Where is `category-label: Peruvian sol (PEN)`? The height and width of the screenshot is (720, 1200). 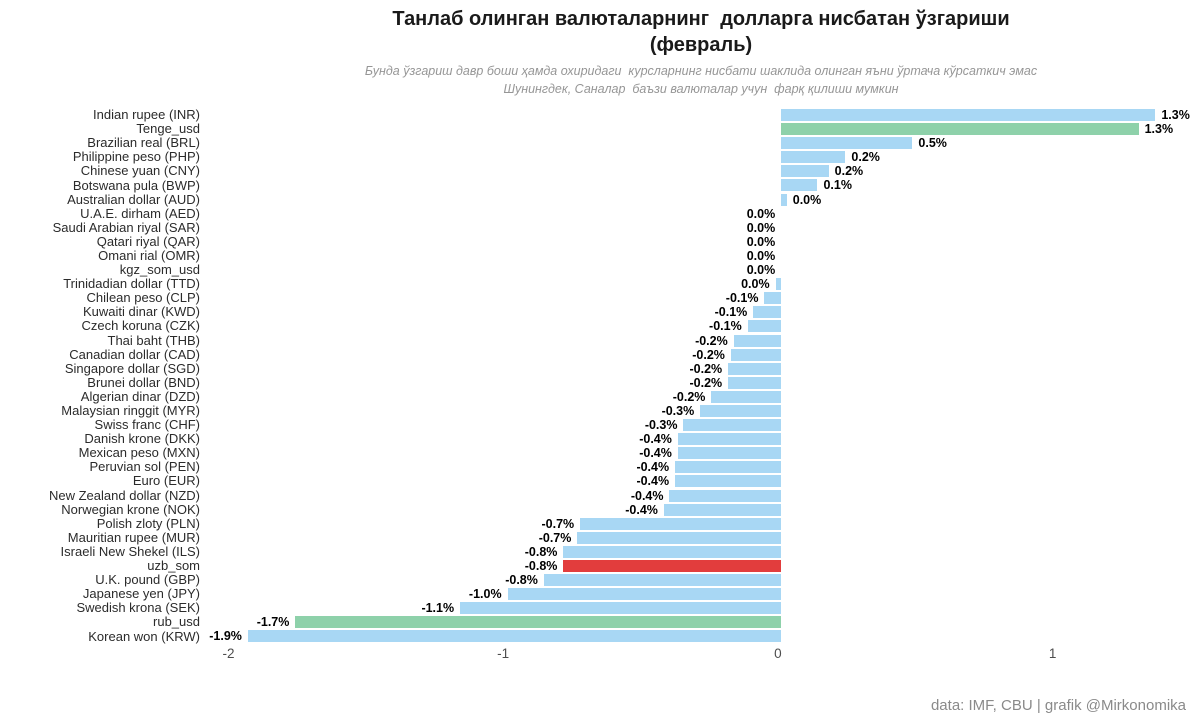 category-label: Peruvian sol (PEN) is located at coordinates (144, 467).